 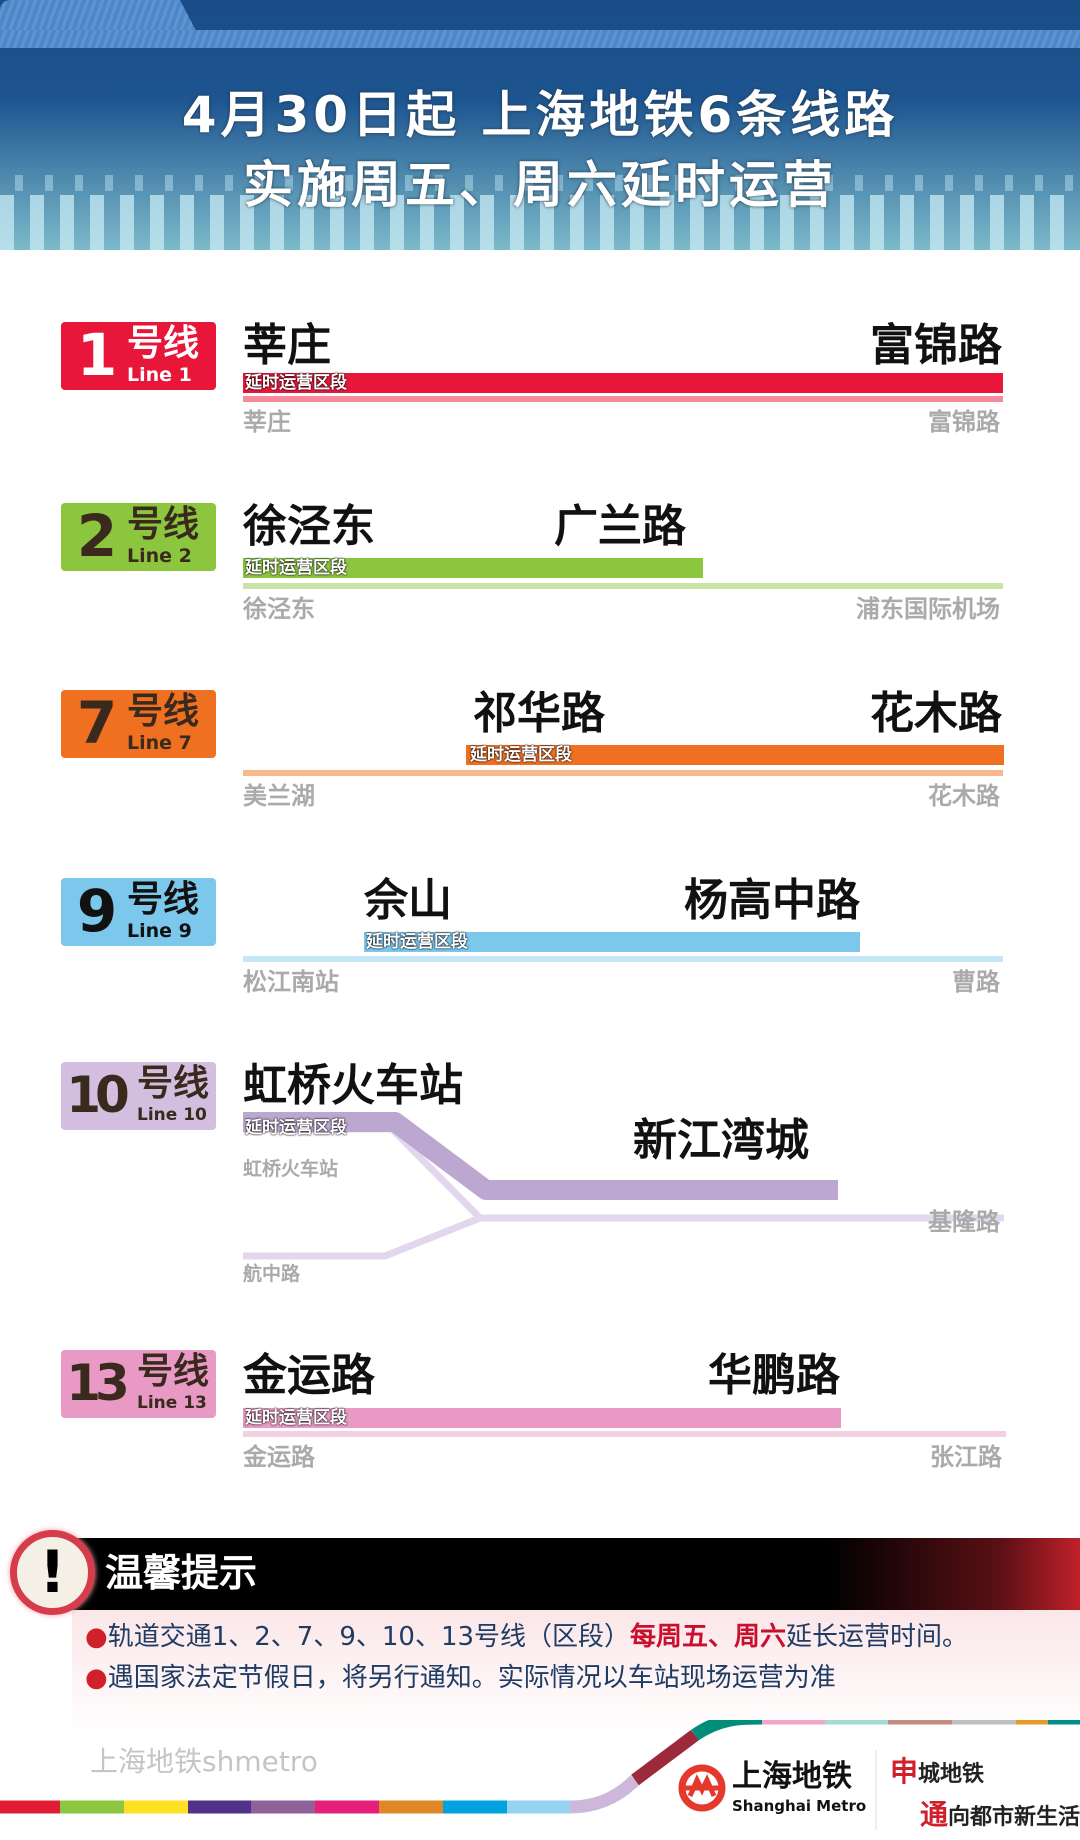 I want to click on page-subtitle: 实施周五、周六延时运营, so click(x=540, y=185).